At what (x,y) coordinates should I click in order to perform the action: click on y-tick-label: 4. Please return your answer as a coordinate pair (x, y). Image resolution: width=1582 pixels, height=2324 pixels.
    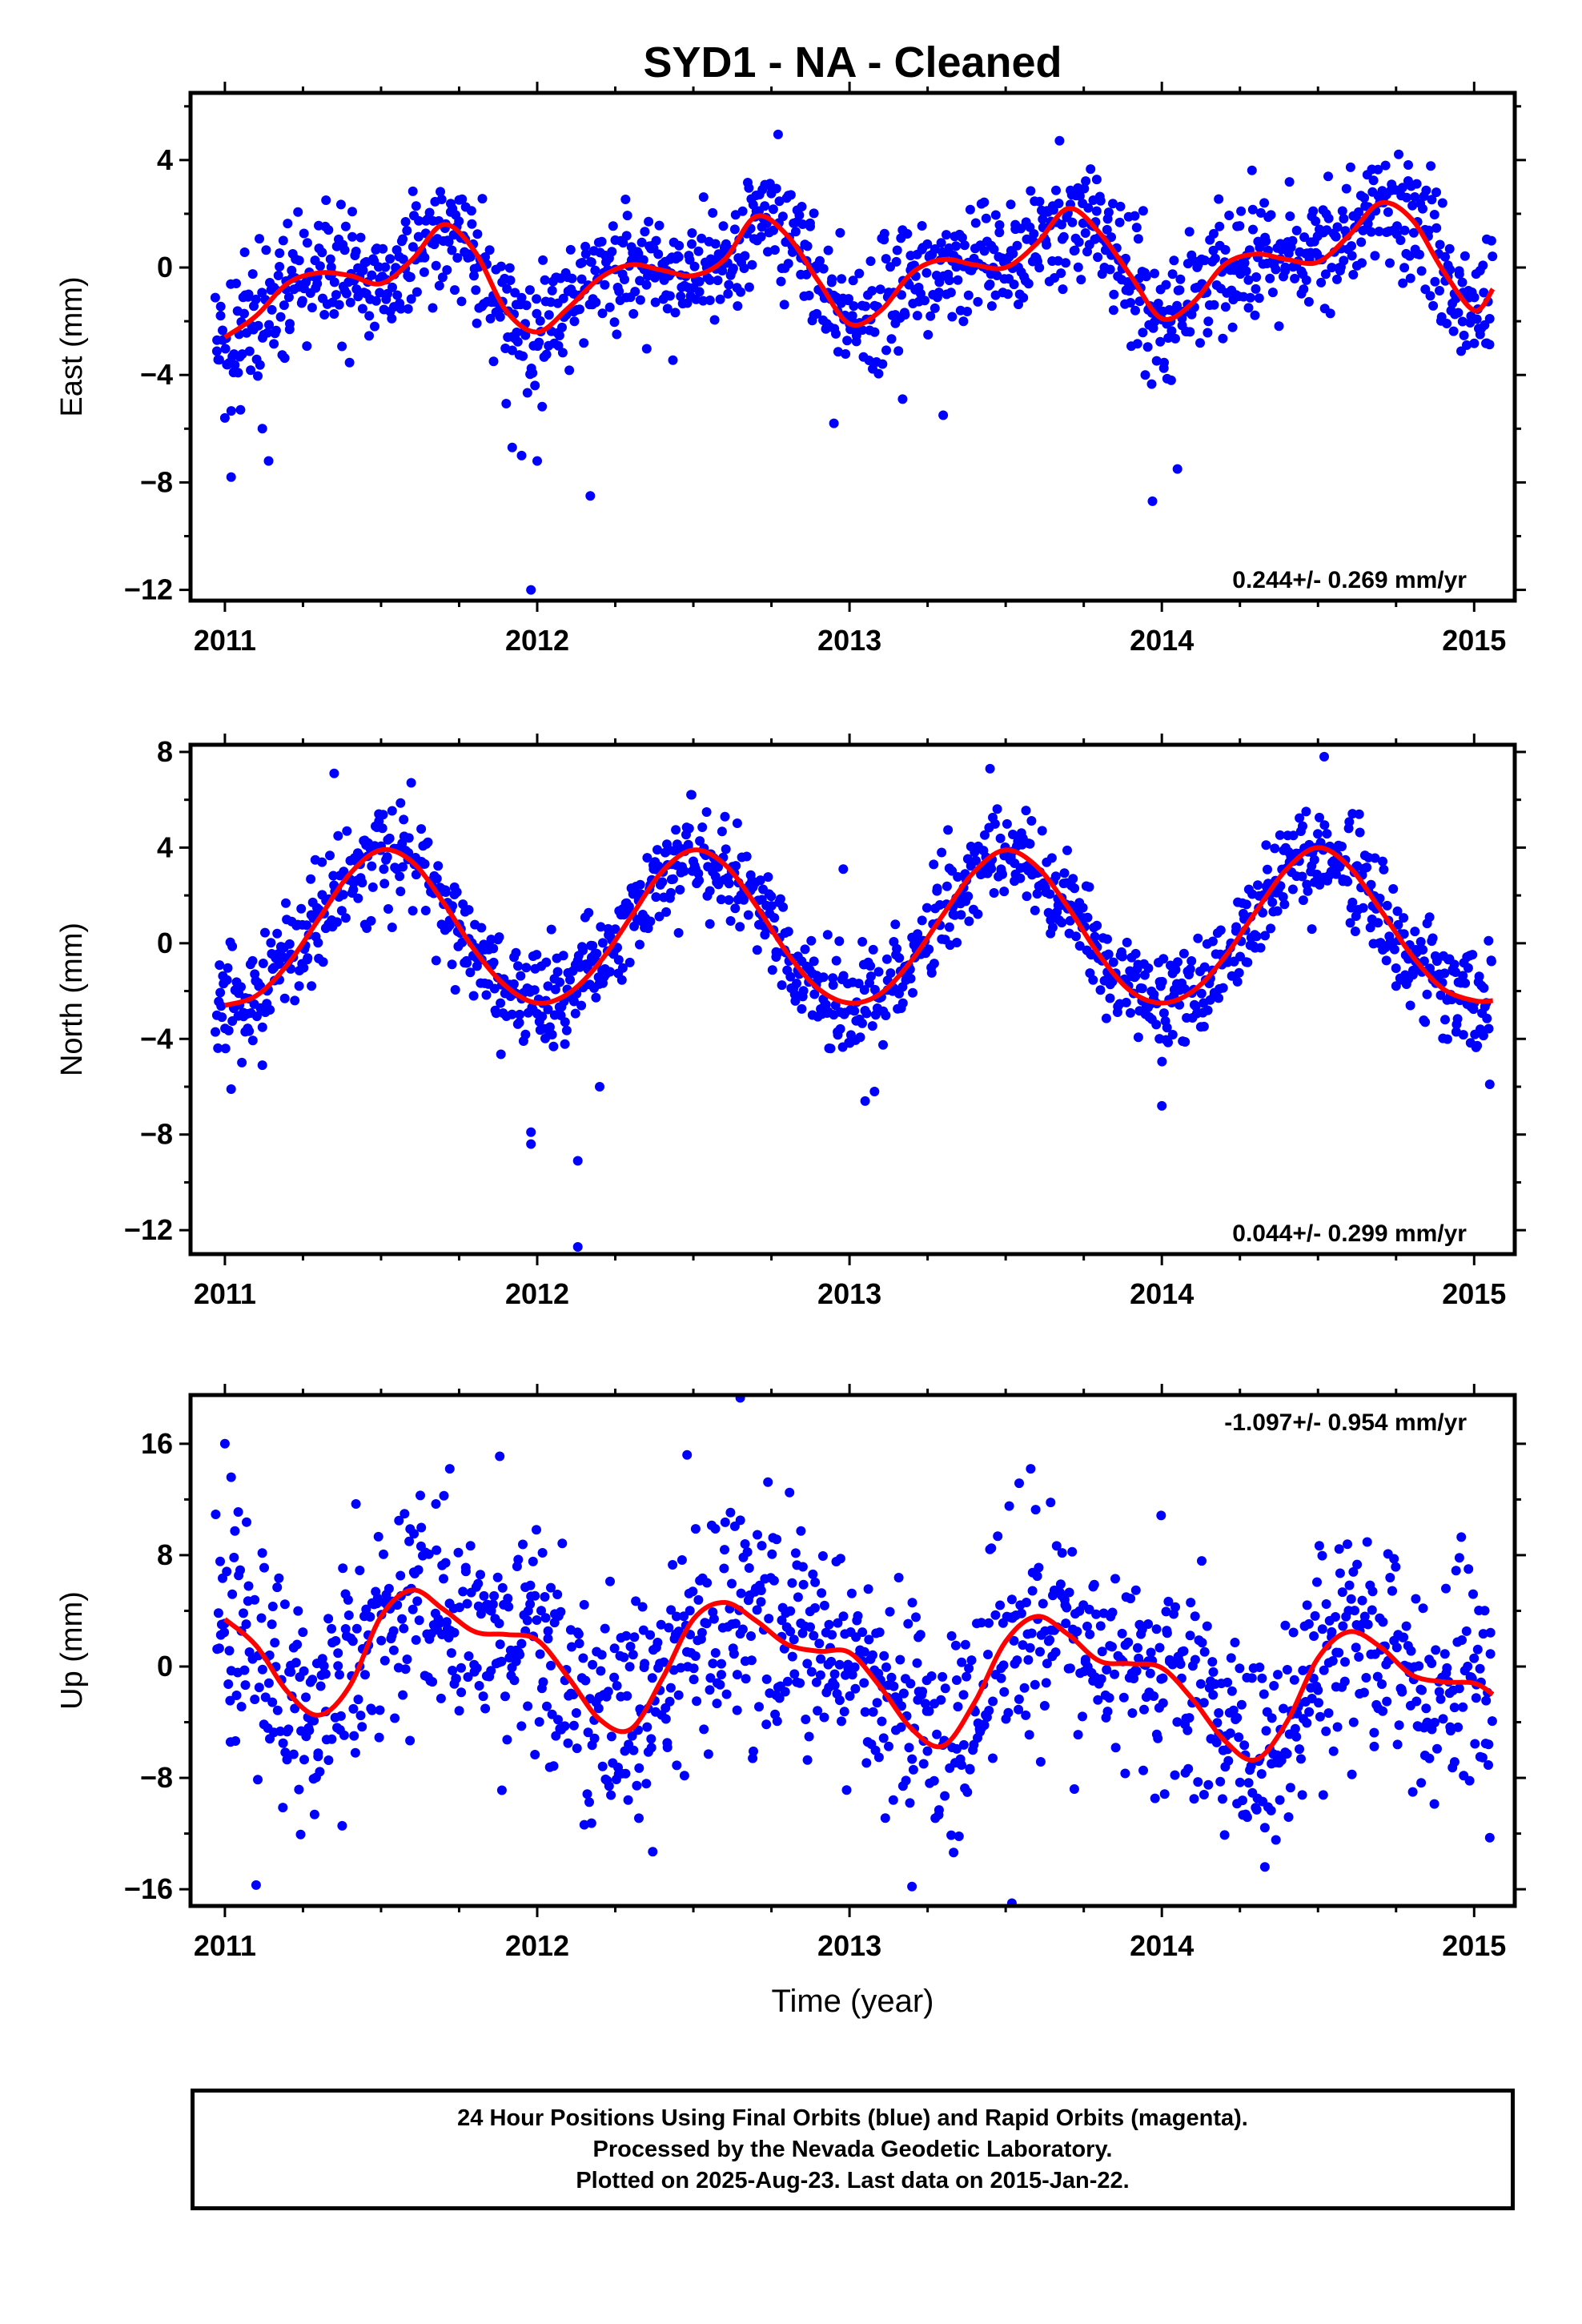
    Looking at the image, I should click on (165, 159).